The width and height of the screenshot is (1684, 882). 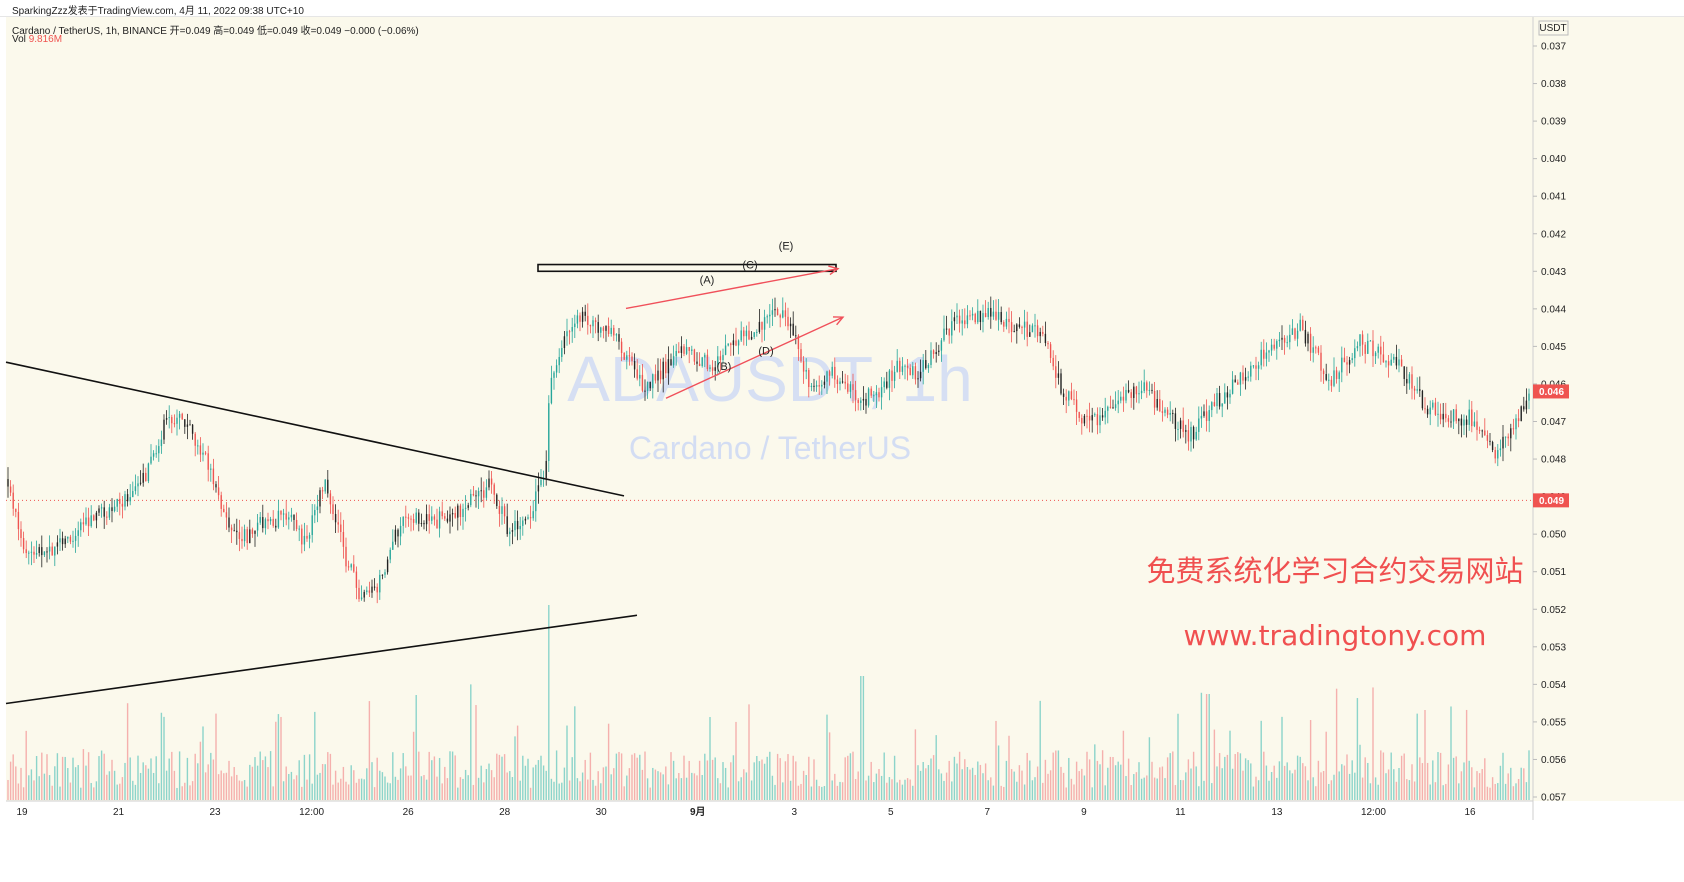 I want to click on y-tick-label: 0.039, so click(x=1553, y=122).